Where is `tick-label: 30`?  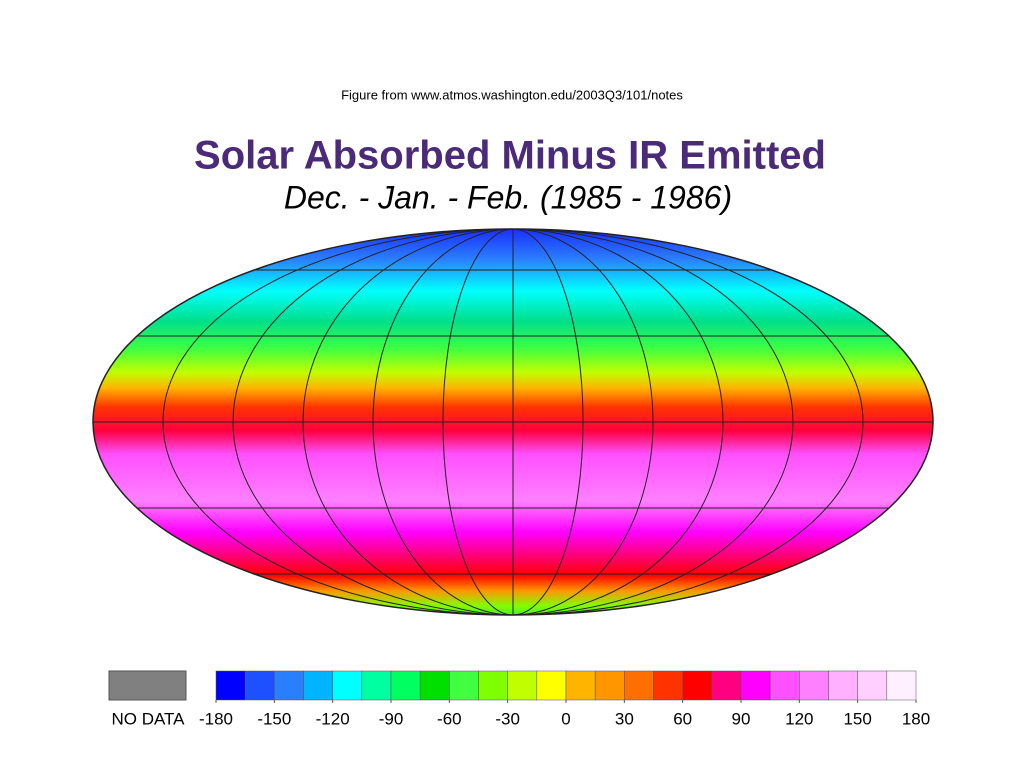
tick-label: 30 is located at coordinates (624, 718).